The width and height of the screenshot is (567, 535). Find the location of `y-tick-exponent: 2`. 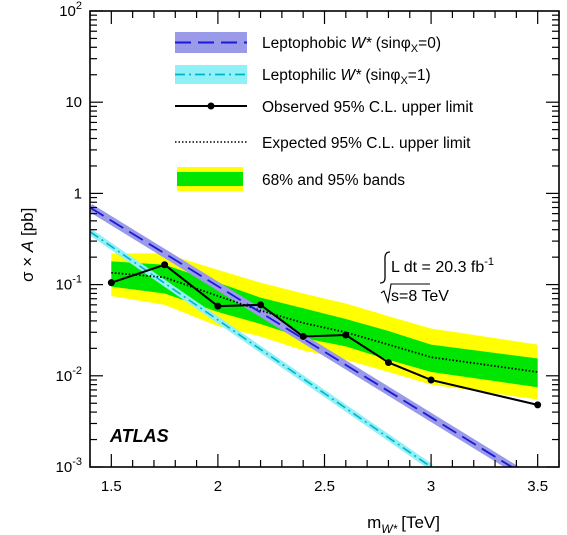

y-tick-exponent: 2 is located at coordinates (79, 6).